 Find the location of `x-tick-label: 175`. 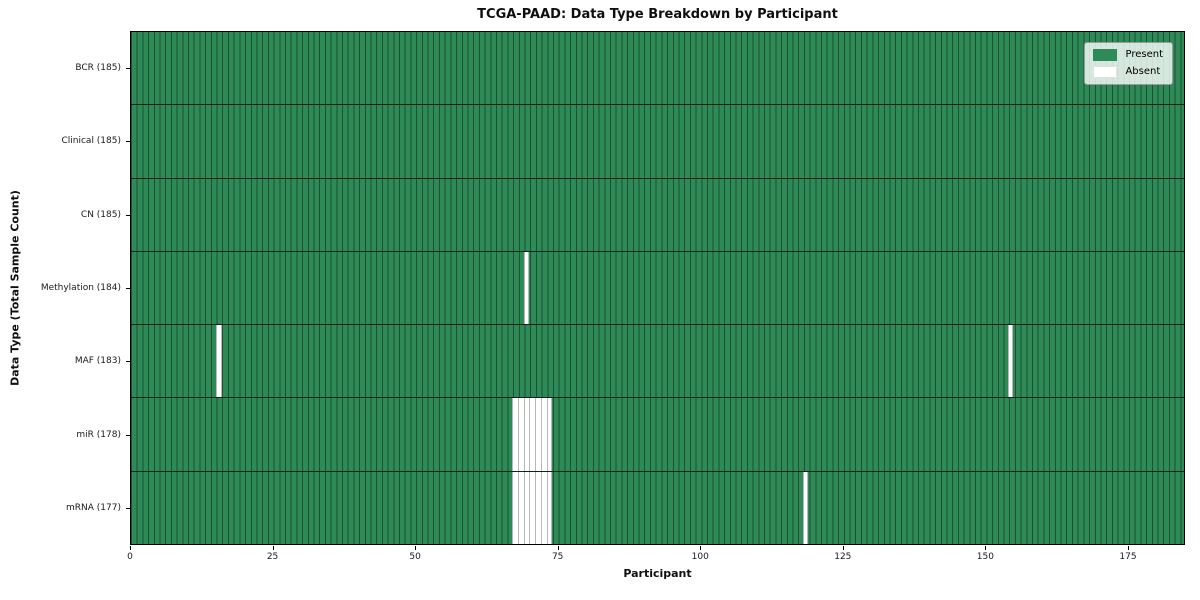

x-tick-label: 175 is located at coordinates (1128, 557).